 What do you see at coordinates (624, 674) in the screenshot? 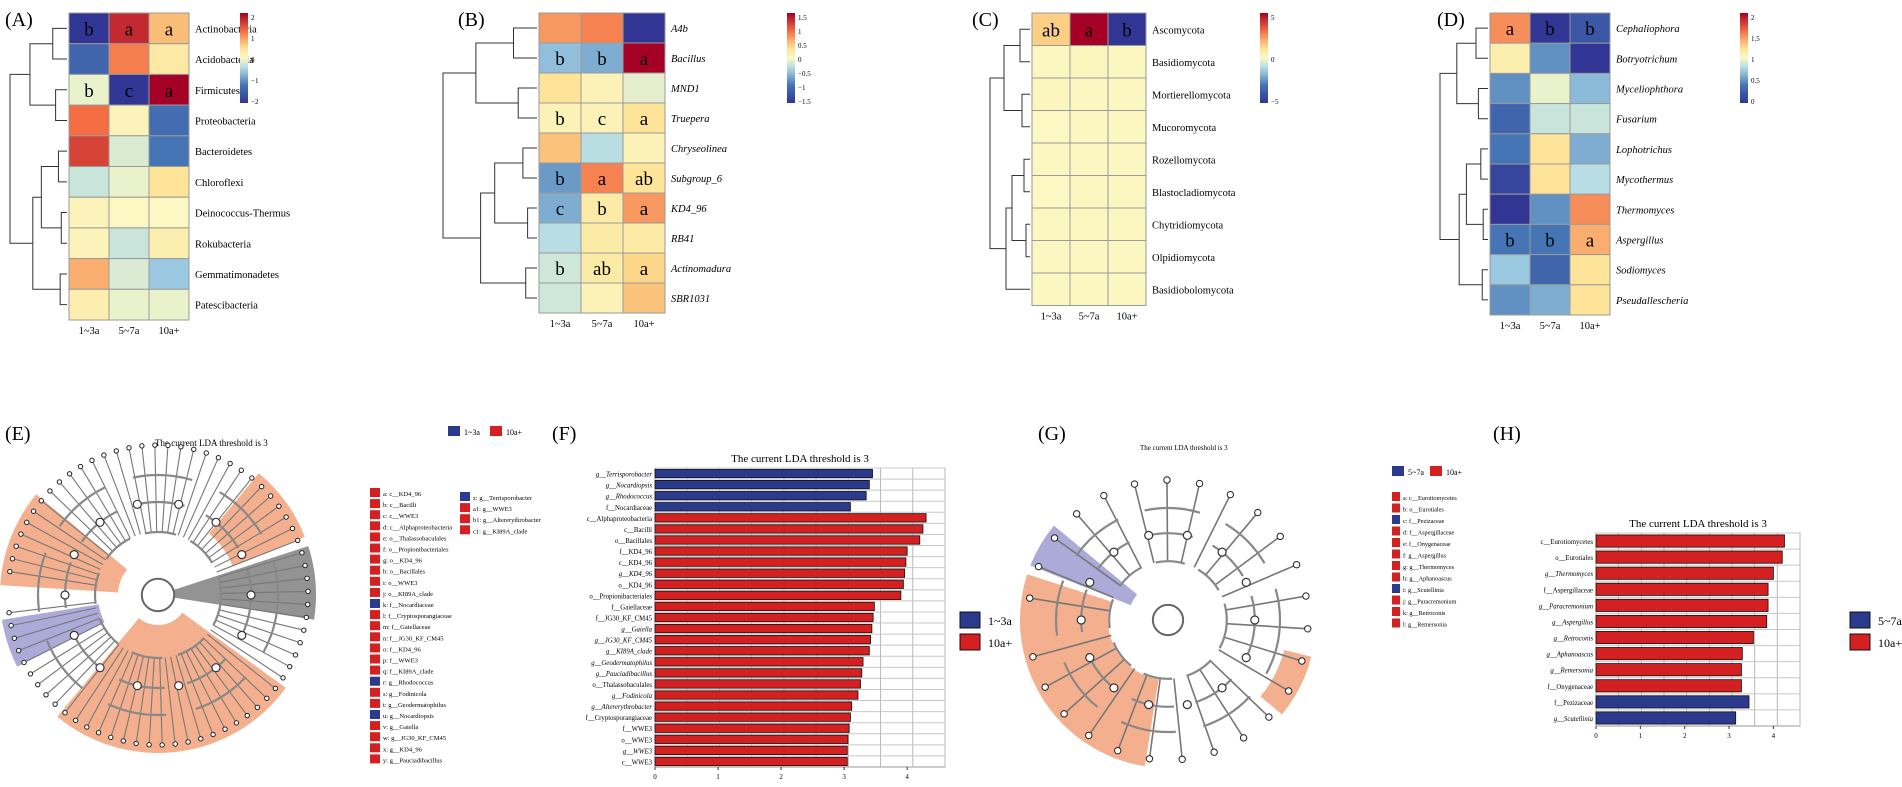
I see `category-label: g__Pauciadibacillus` at bounding box center [624, 674].